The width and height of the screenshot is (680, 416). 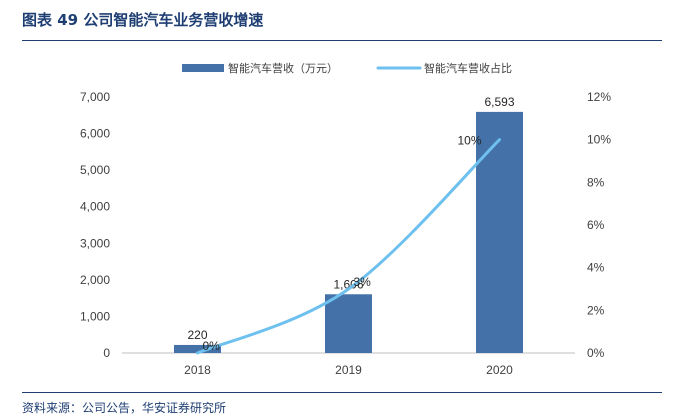 I want to click on legend-label-bar: 智能汽车营收（万元）, so click(x=283, y=68).